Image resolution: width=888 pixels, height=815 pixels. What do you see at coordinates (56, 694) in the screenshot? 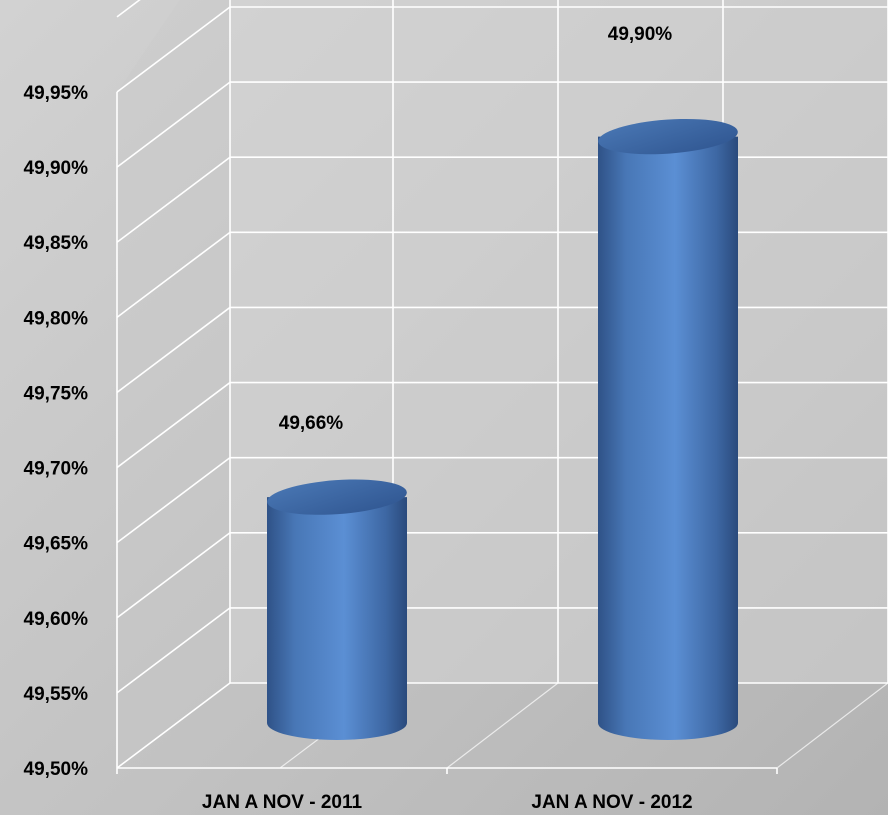
I see `y-tick-label: 49,55%` at bounding box center [56, 694].